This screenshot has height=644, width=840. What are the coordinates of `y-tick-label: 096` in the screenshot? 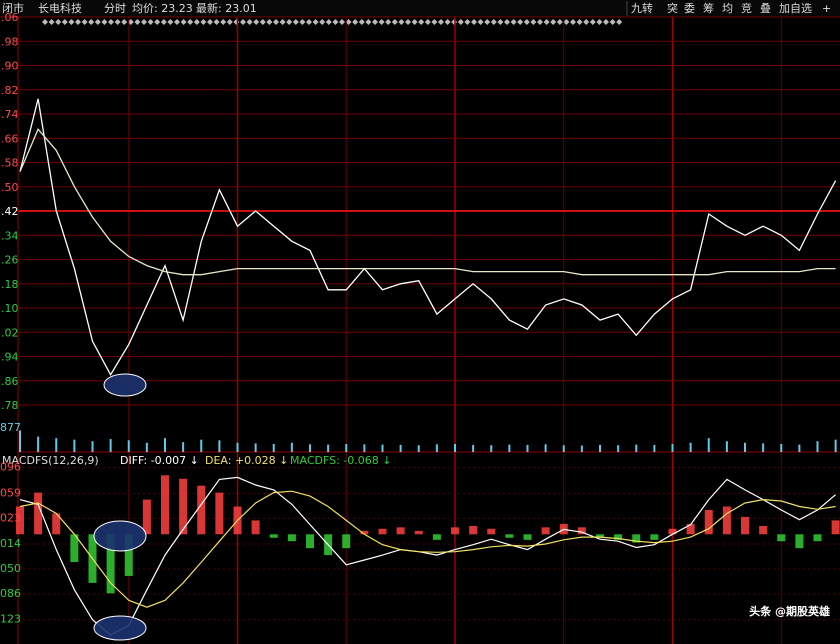 It's located at (10, 467).